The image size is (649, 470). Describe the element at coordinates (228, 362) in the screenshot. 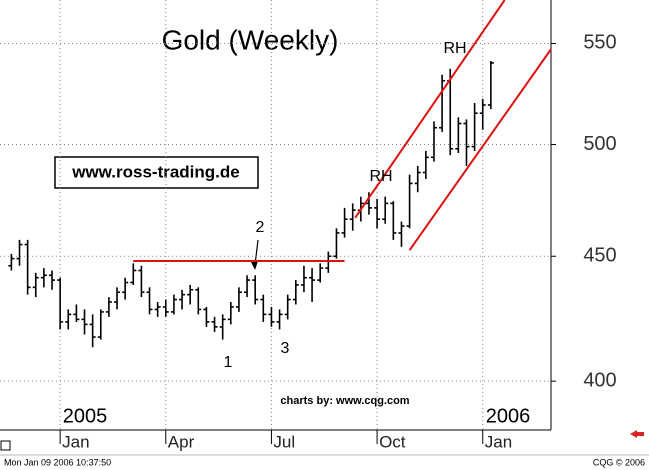

I see `annotation: 1` at that location.